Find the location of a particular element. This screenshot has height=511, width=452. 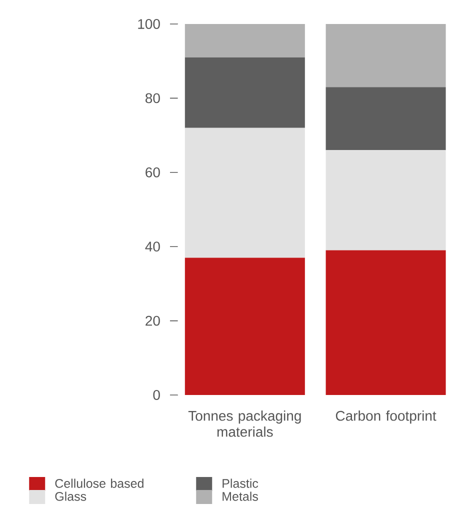

y-tick-label: 40 is located at coordinates (152, 247).